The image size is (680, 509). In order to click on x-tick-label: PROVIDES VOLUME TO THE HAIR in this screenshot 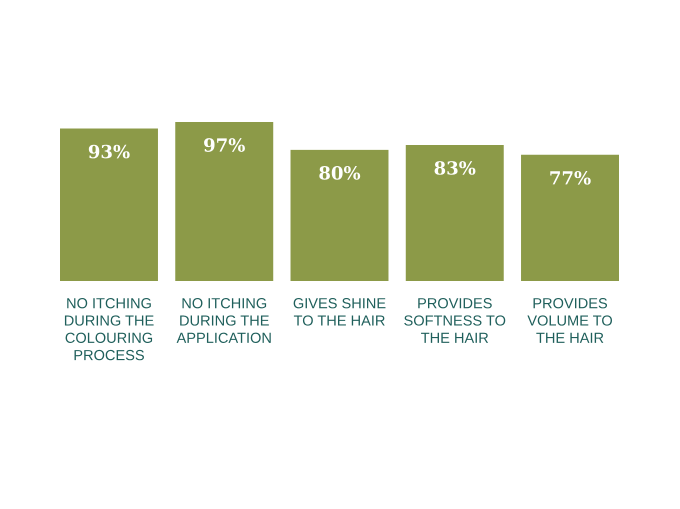, I will do `click(569, 320)`.